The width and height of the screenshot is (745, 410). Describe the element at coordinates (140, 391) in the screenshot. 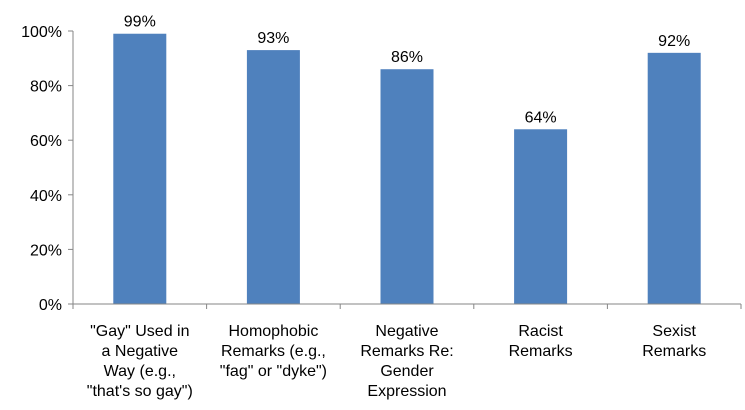

I see `category-label-line: "that's so gay")` at that location.